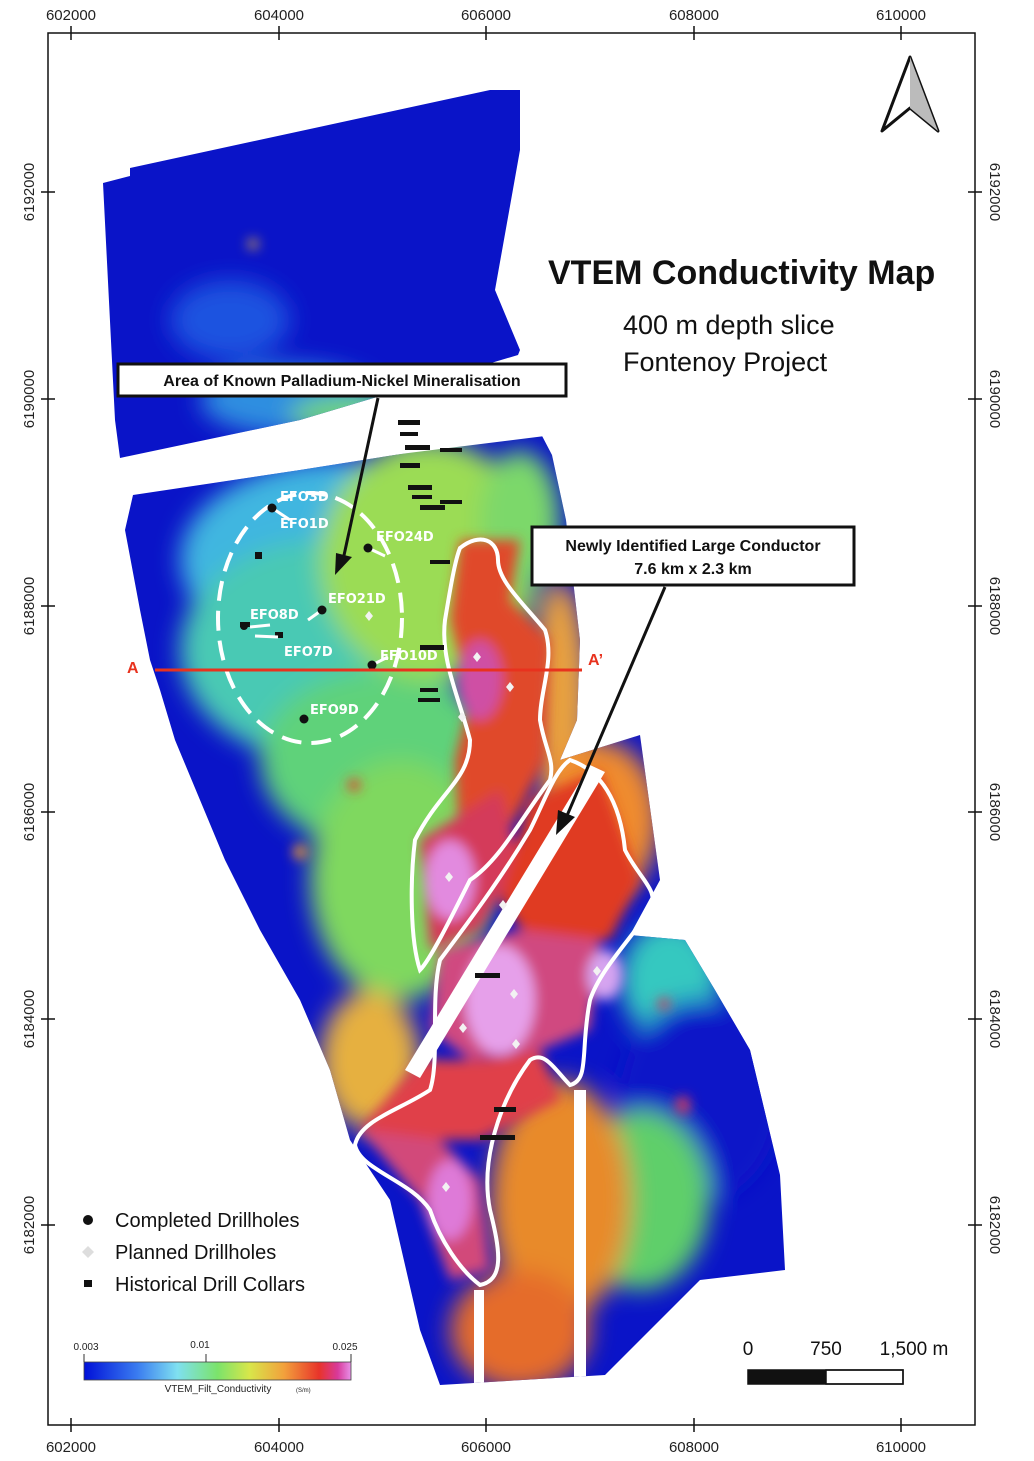 The height and width of the screenshot is (1461, 1034). I want to click on known-area-outline, so click(310, 618).